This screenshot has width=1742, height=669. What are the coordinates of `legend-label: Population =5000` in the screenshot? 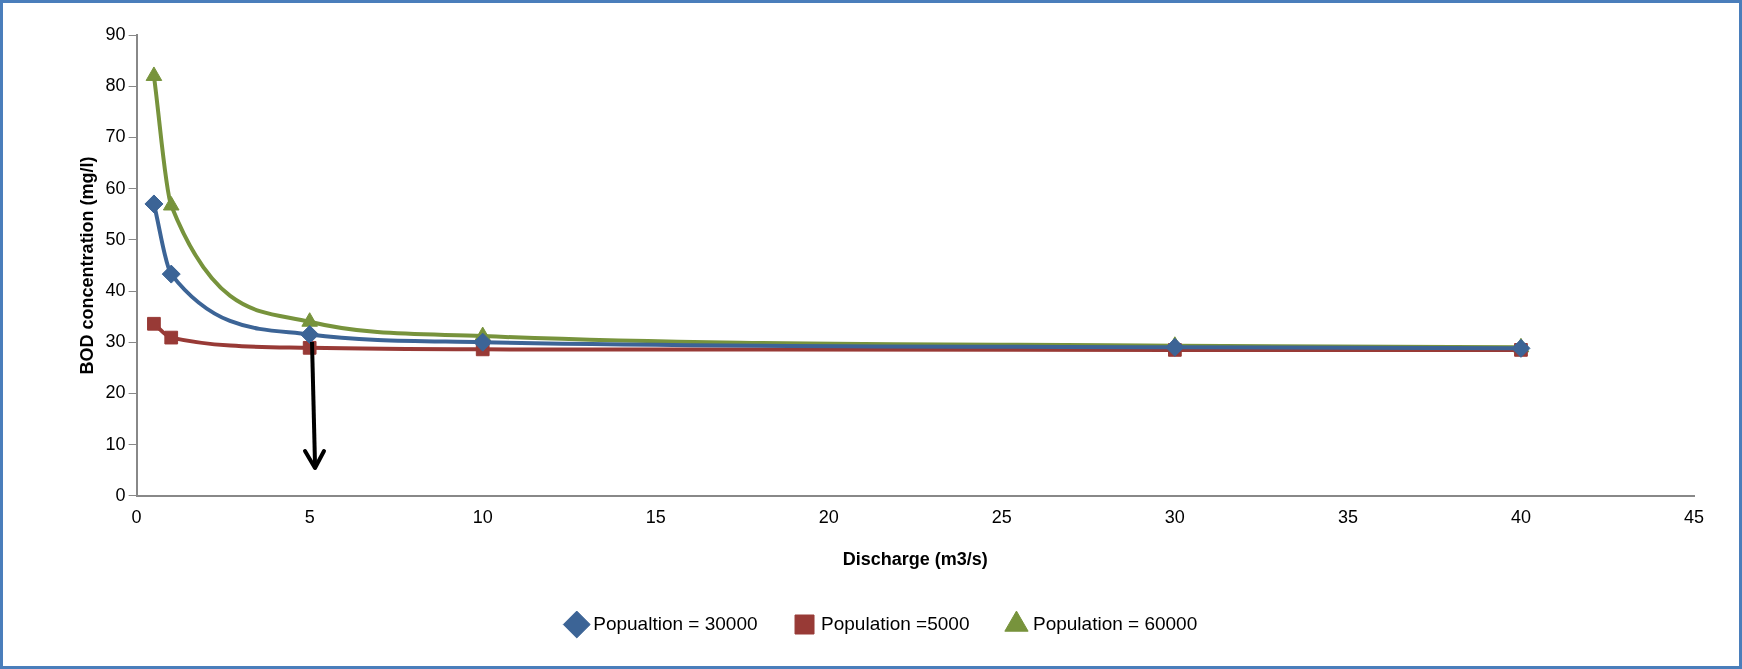 It's located at (895, 623).